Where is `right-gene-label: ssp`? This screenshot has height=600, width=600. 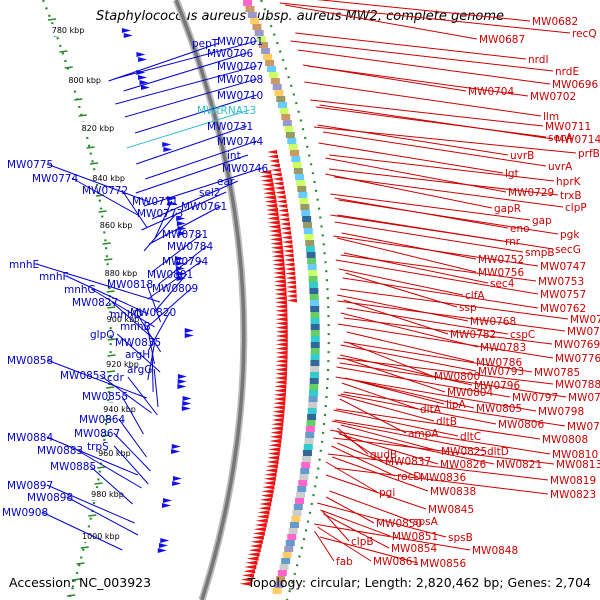
right-gene-label: ssp is located at coordinates (468, 308).